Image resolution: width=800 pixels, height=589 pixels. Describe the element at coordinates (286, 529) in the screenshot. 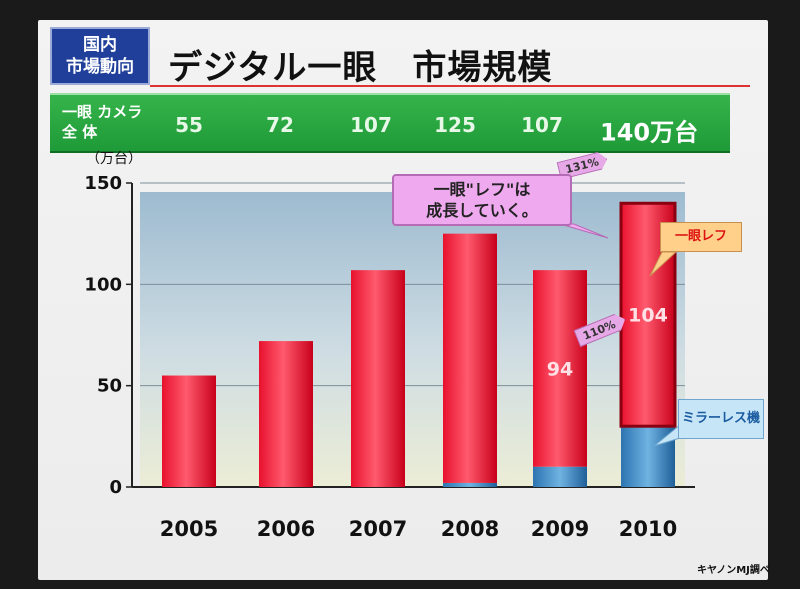

I see `x-tick-label-2006: 2006` at that location.